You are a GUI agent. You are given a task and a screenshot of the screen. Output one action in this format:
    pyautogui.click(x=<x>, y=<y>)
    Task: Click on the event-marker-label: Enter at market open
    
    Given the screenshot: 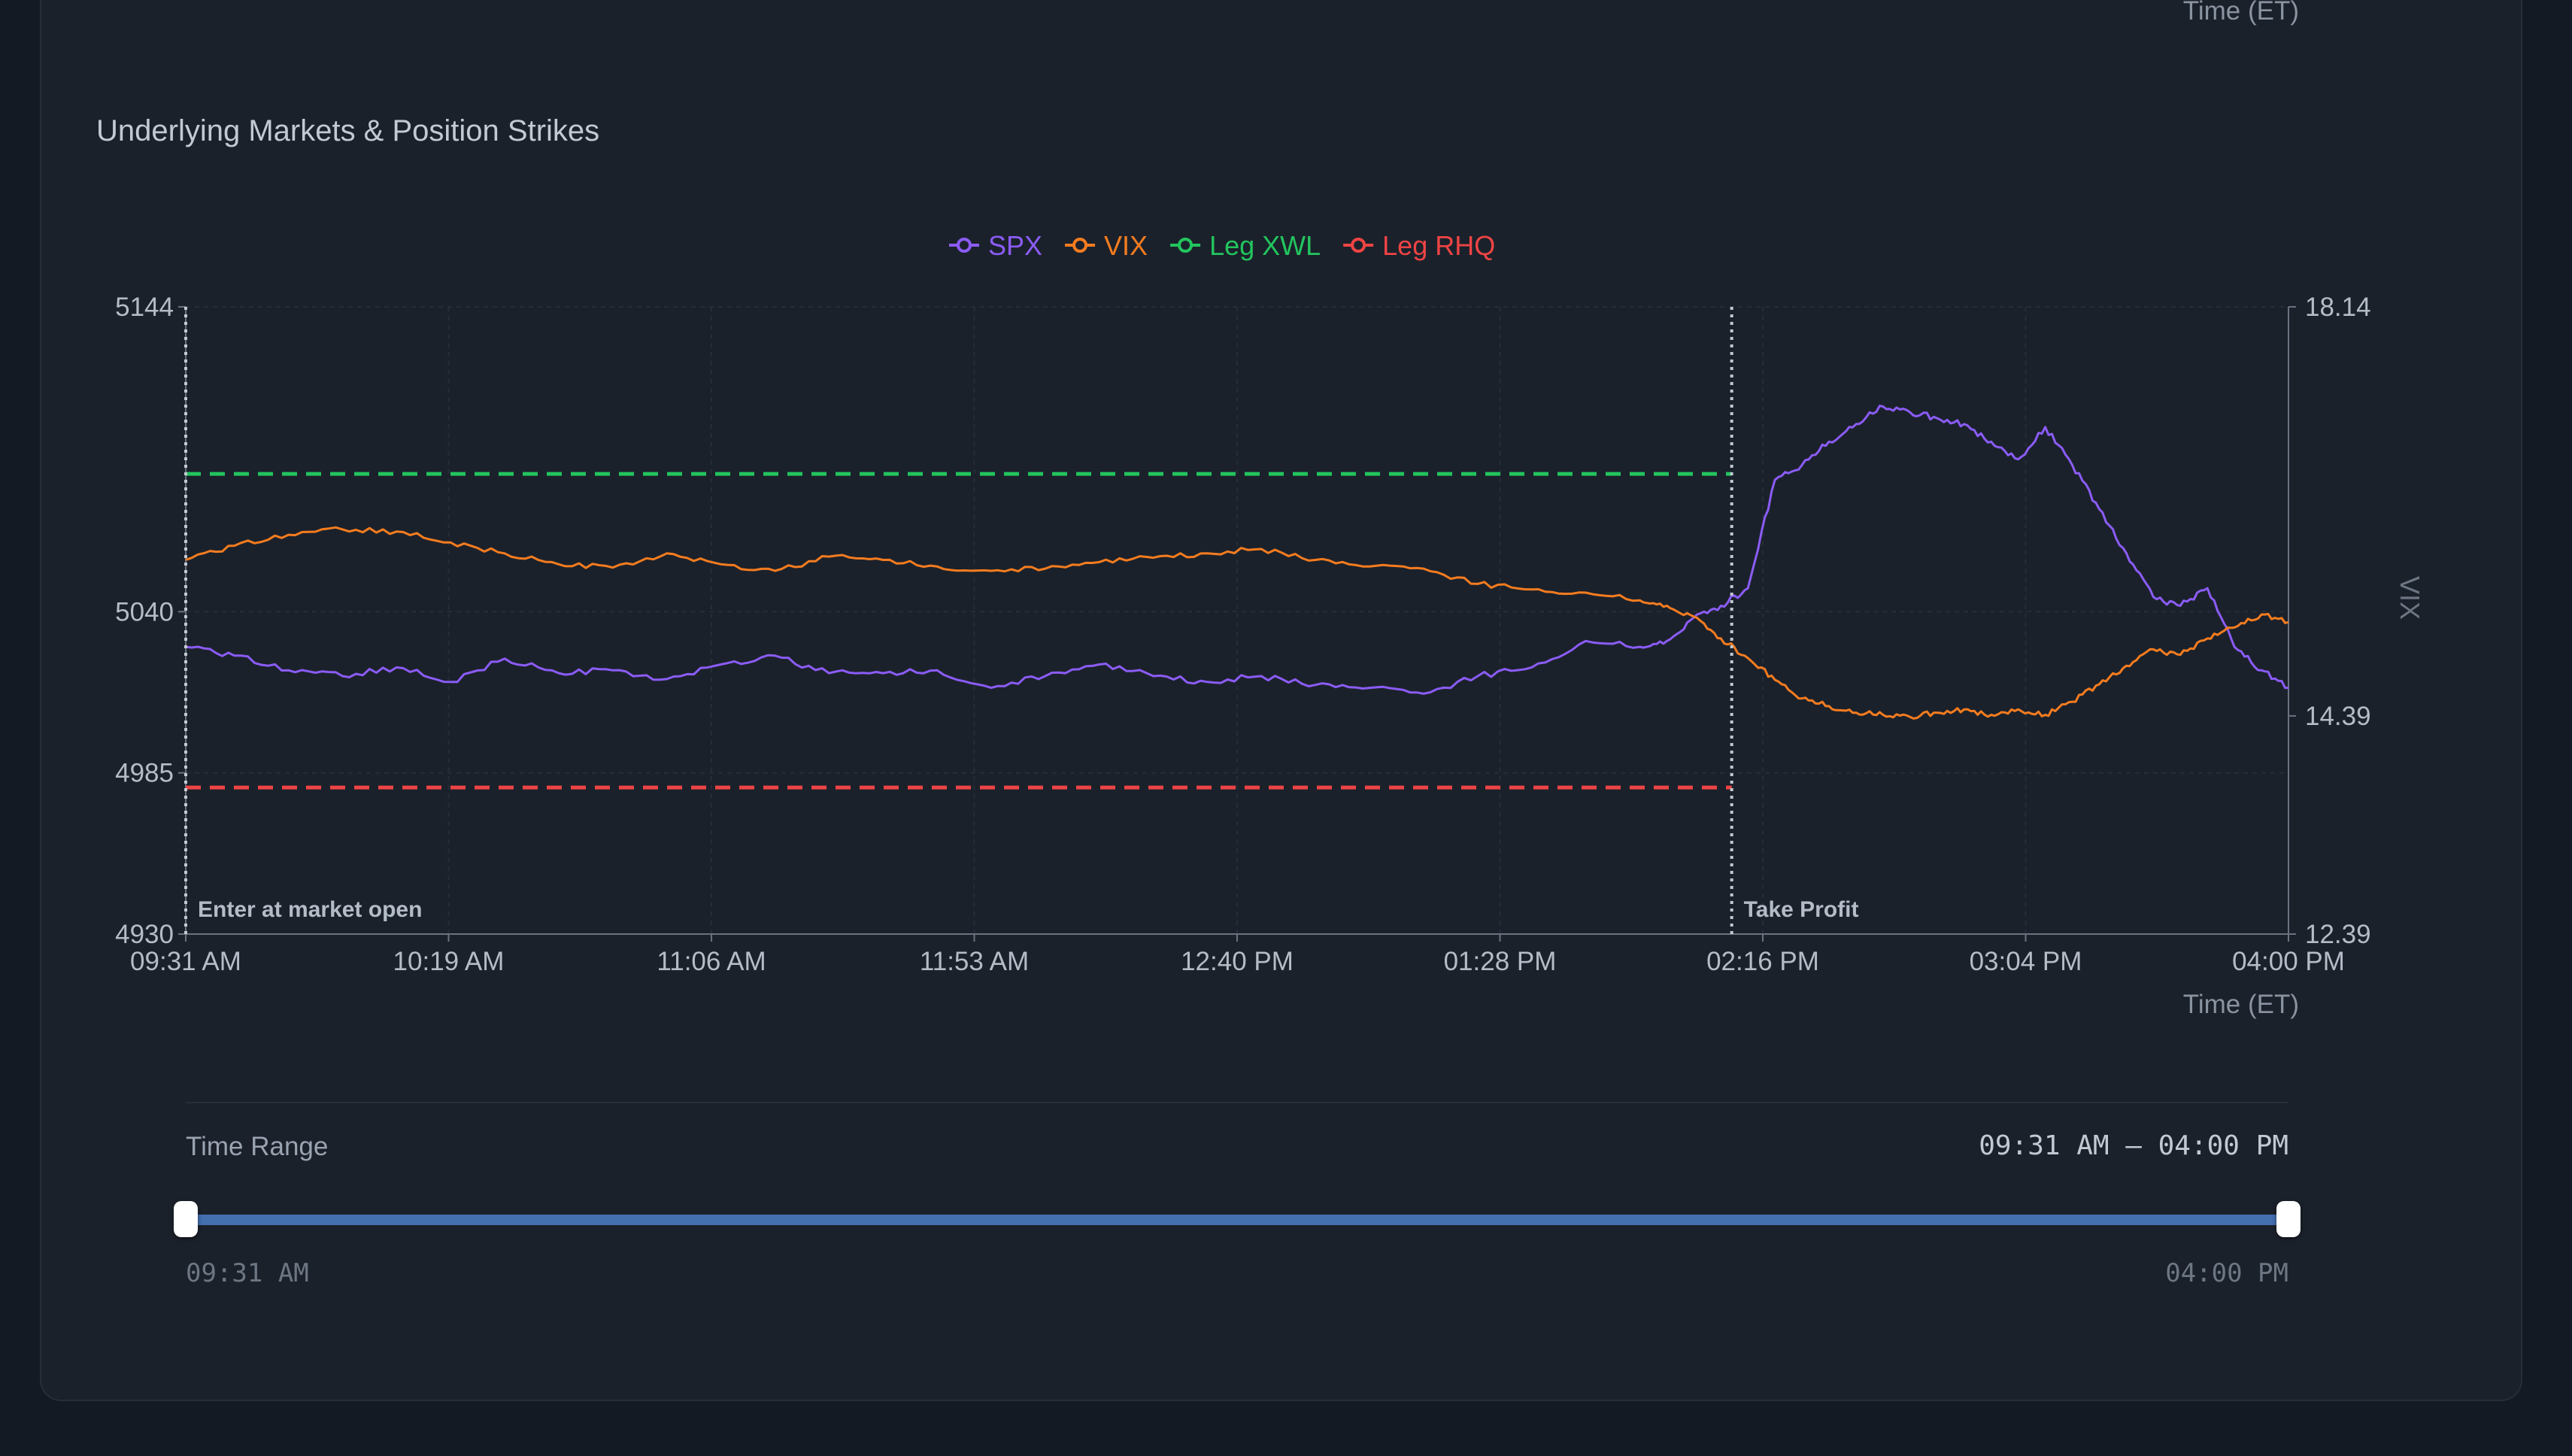 What is the action you would take?
    pyautogui.click(x=310, y=909)
    